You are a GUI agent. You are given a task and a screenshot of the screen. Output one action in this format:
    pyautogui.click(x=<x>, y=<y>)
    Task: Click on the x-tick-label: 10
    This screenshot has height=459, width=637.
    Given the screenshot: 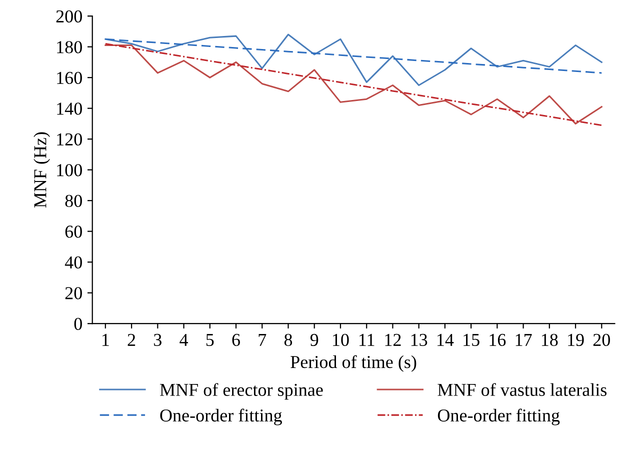 What is the action you would take?
    pyautogui.click(x=341, y=340)
    